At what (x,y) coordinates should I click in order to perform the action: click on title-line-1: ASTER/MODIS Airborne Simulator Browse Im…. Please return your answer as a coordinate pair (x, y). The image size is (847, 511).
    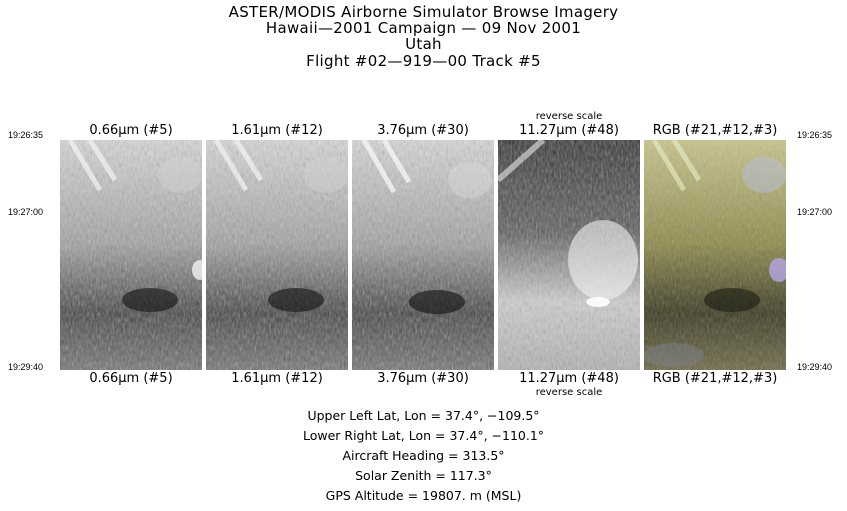
    Looking at the image, I should click on (423, 12).